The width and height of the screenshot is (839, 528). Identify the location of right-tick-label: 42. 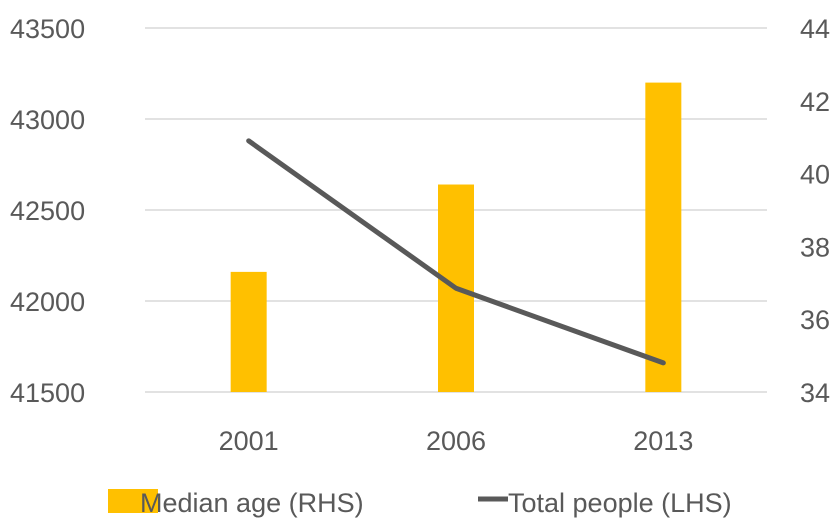
(815, 102).